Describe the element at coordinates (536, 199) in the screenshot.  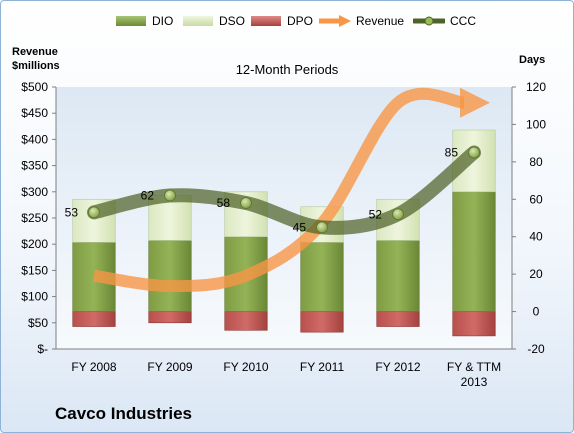
I see `right-tick-label: 60` at that location.